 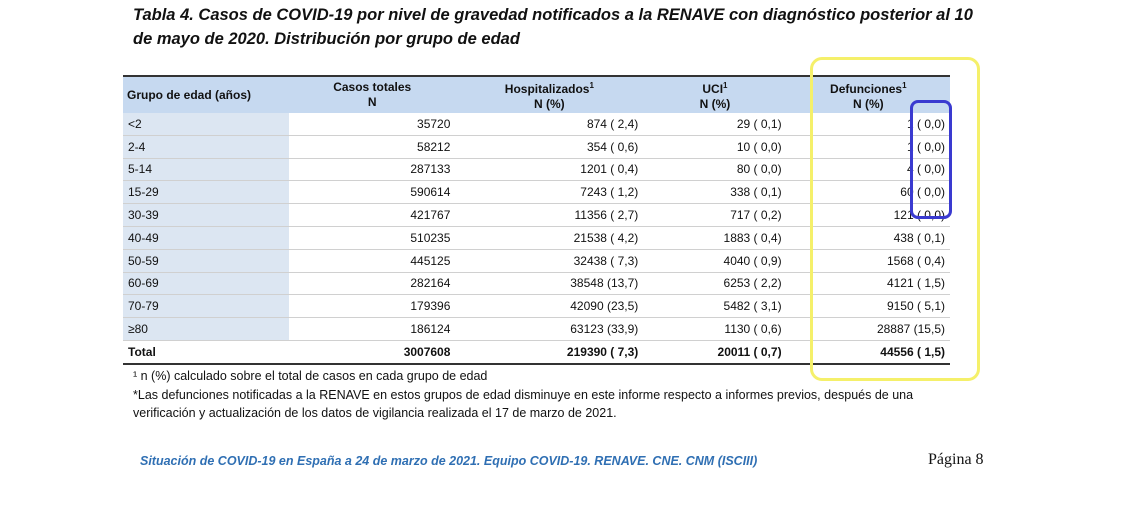 I want to click on cell: 510235, so click(x=372, y=238).